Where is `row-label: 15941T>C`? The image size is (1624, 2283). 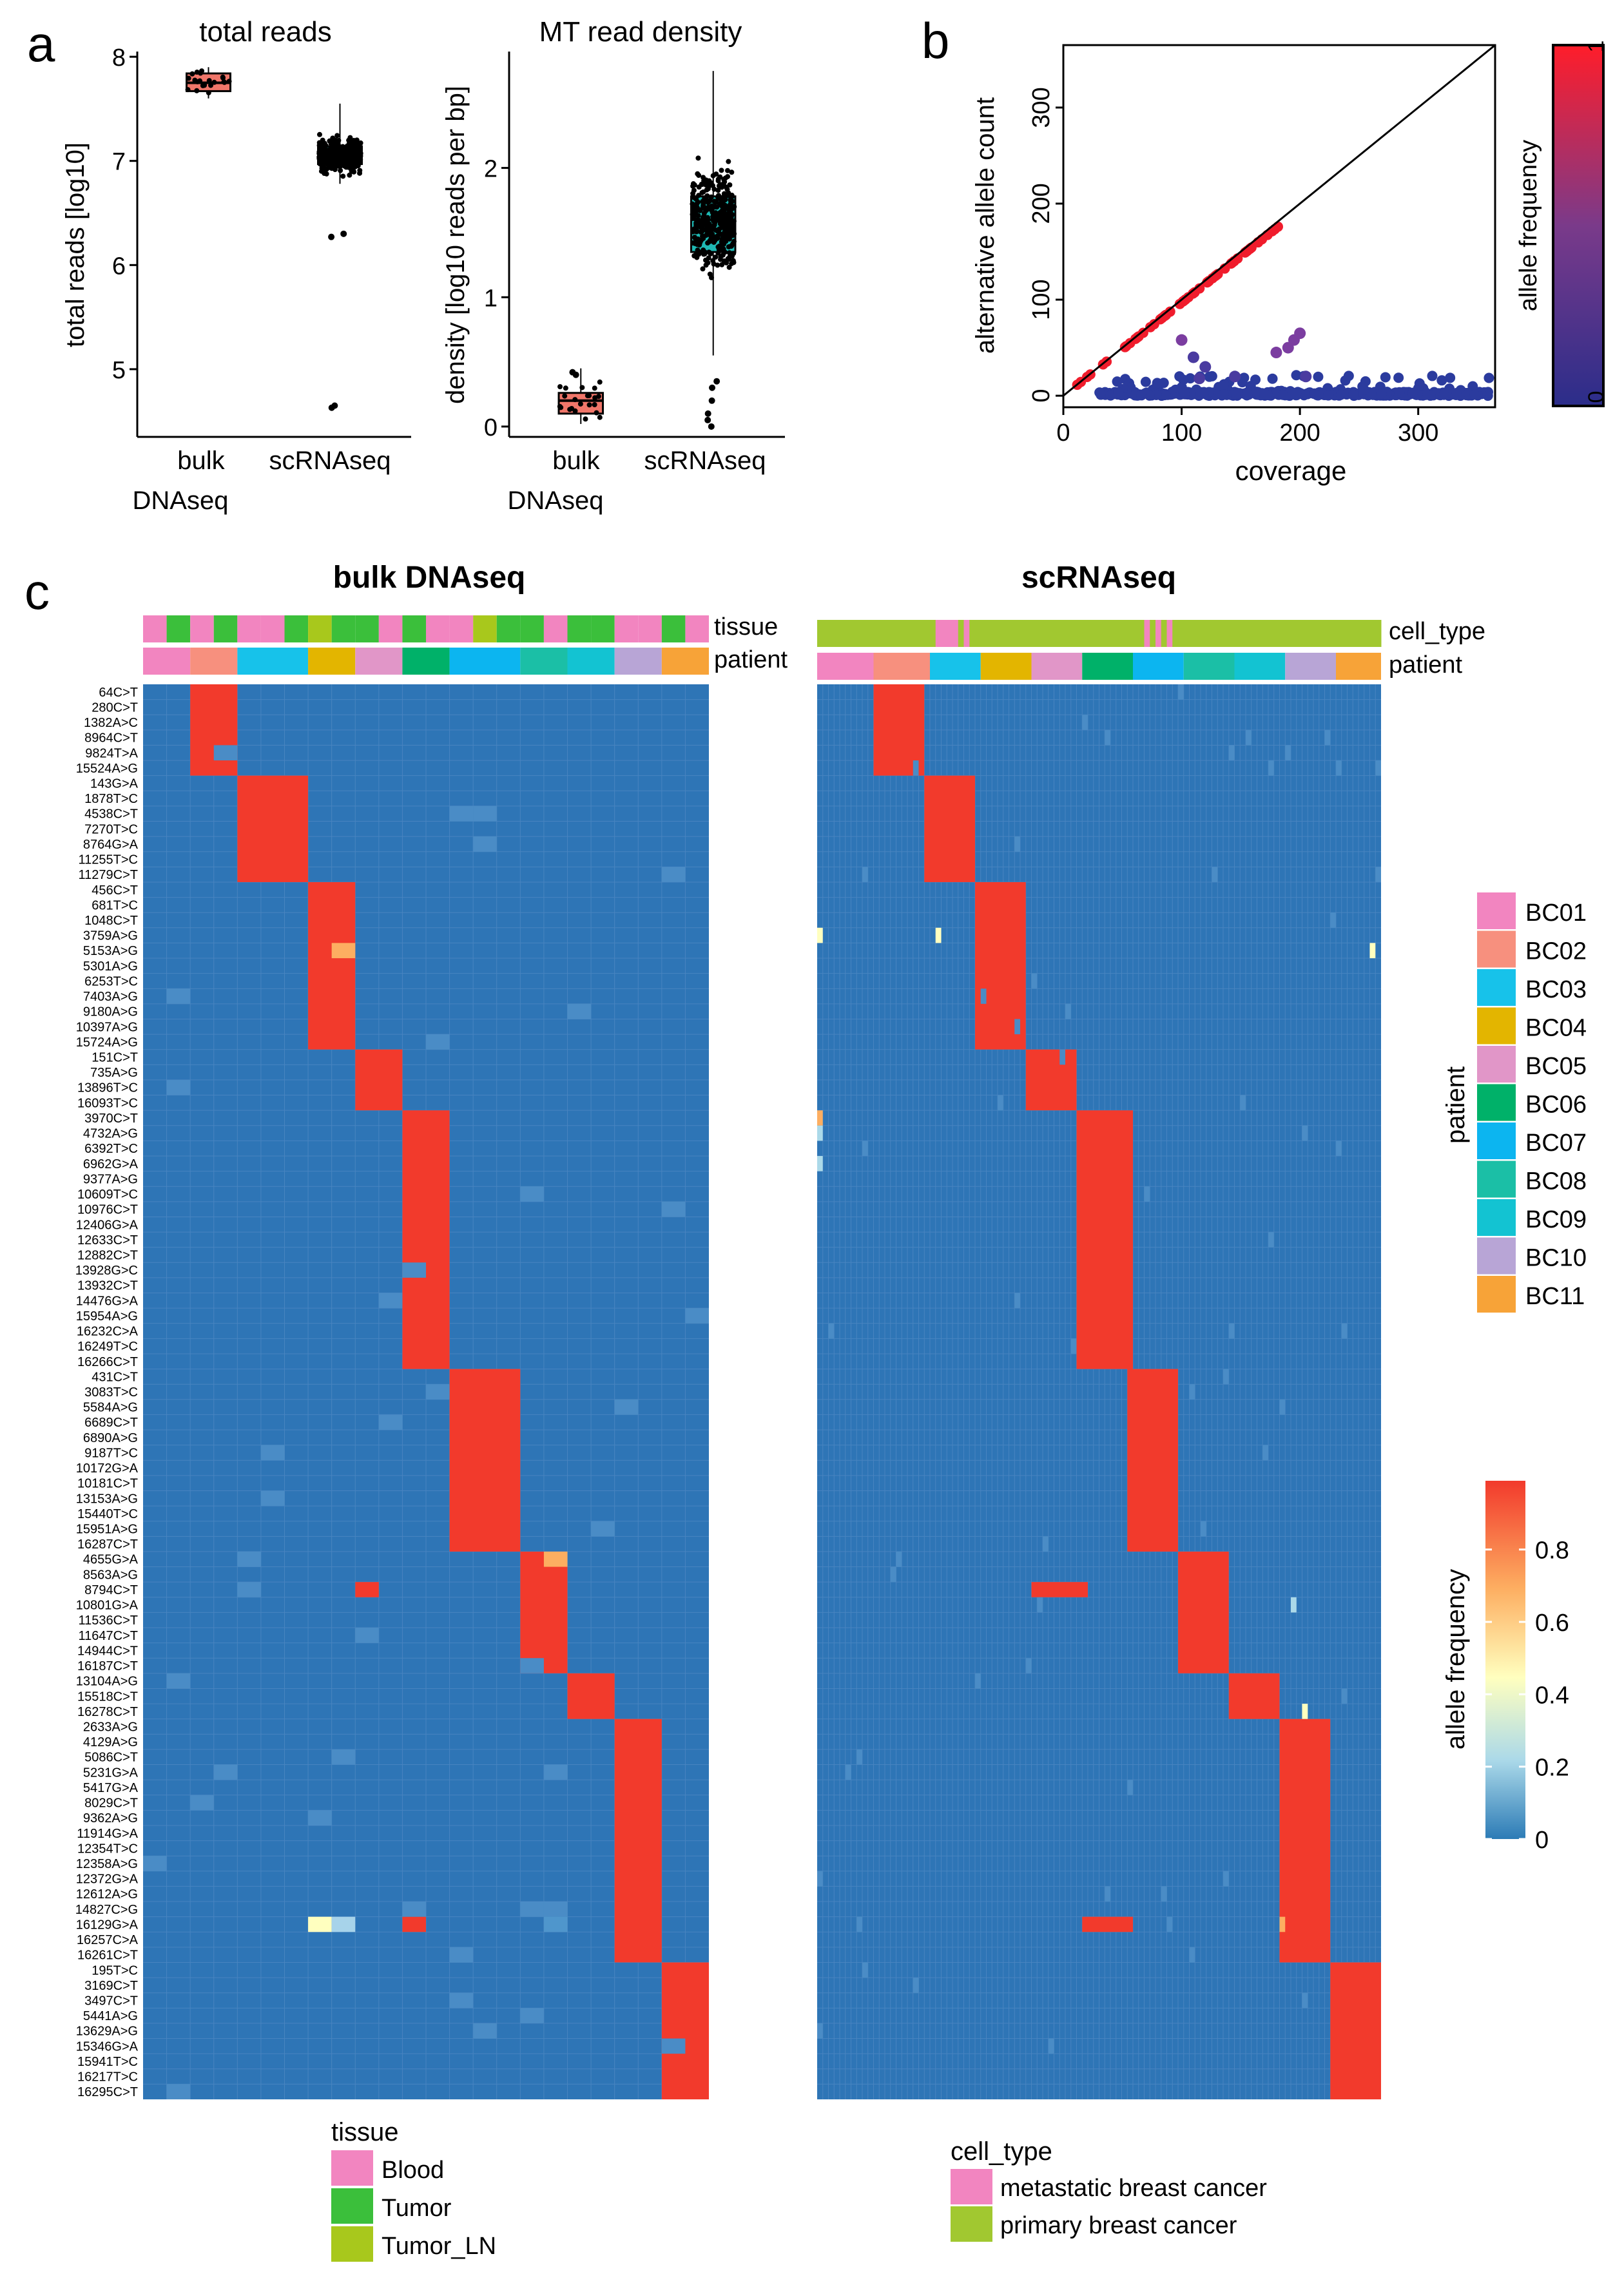 row-label: 15941T>C is located at coordinates (107, 2062).